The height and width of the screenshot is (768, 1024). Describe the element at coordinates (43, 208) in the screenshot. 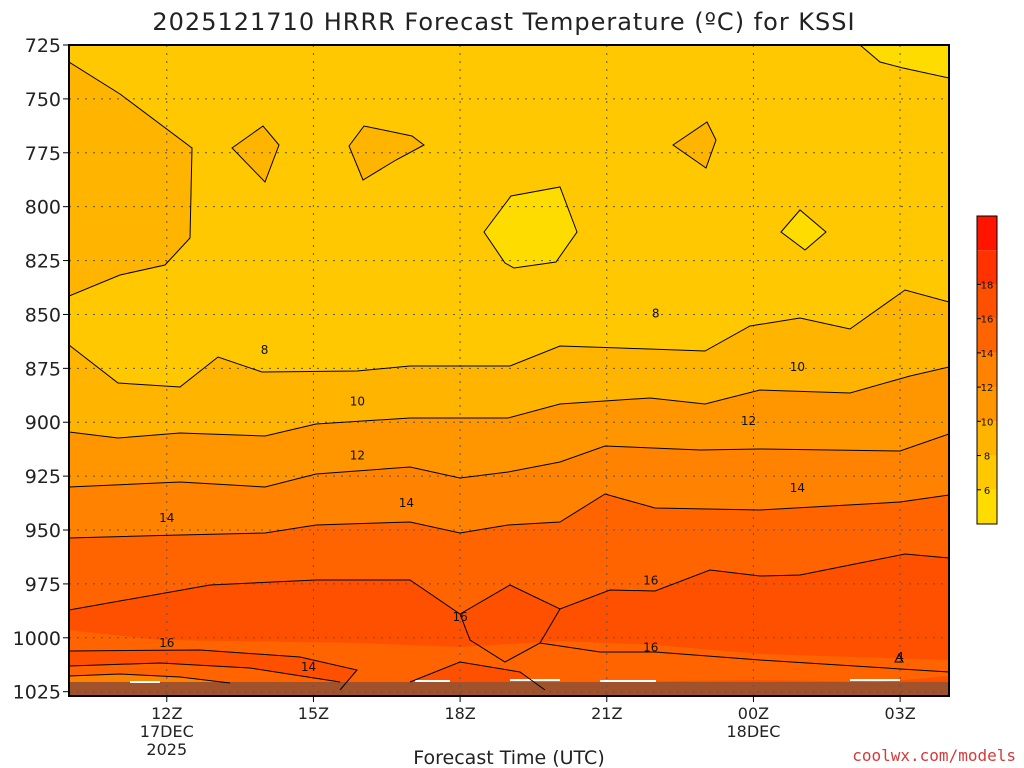

I see `y-tick-label: 800` at that location.